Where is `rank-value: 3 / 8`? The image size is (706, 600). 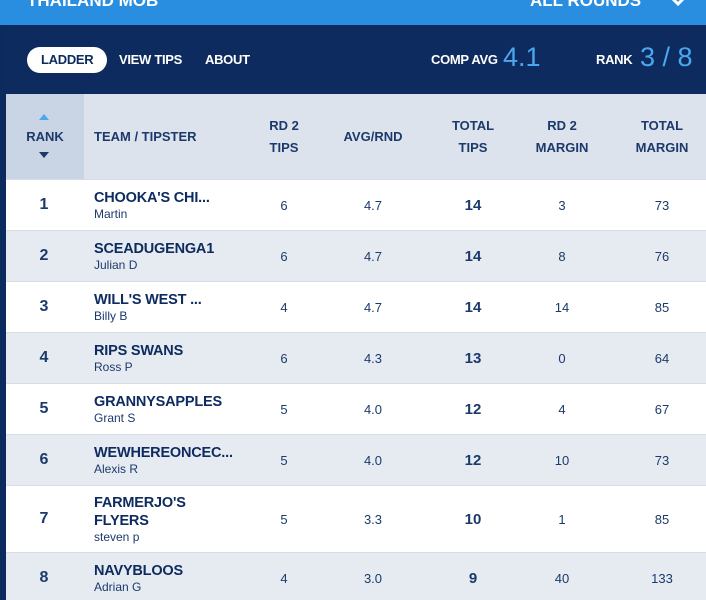 rank-value: 3 / 8 is located at coordinates (666, 57).